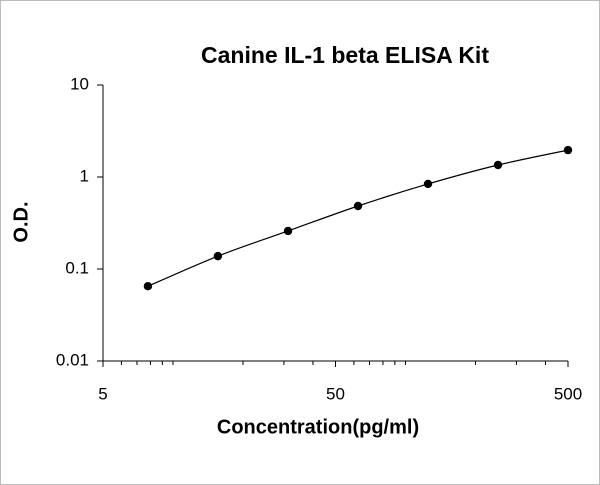  Describe the element at coordinates (79, 83) in the screenshot. I see `y-tick-label: 10` at that location.